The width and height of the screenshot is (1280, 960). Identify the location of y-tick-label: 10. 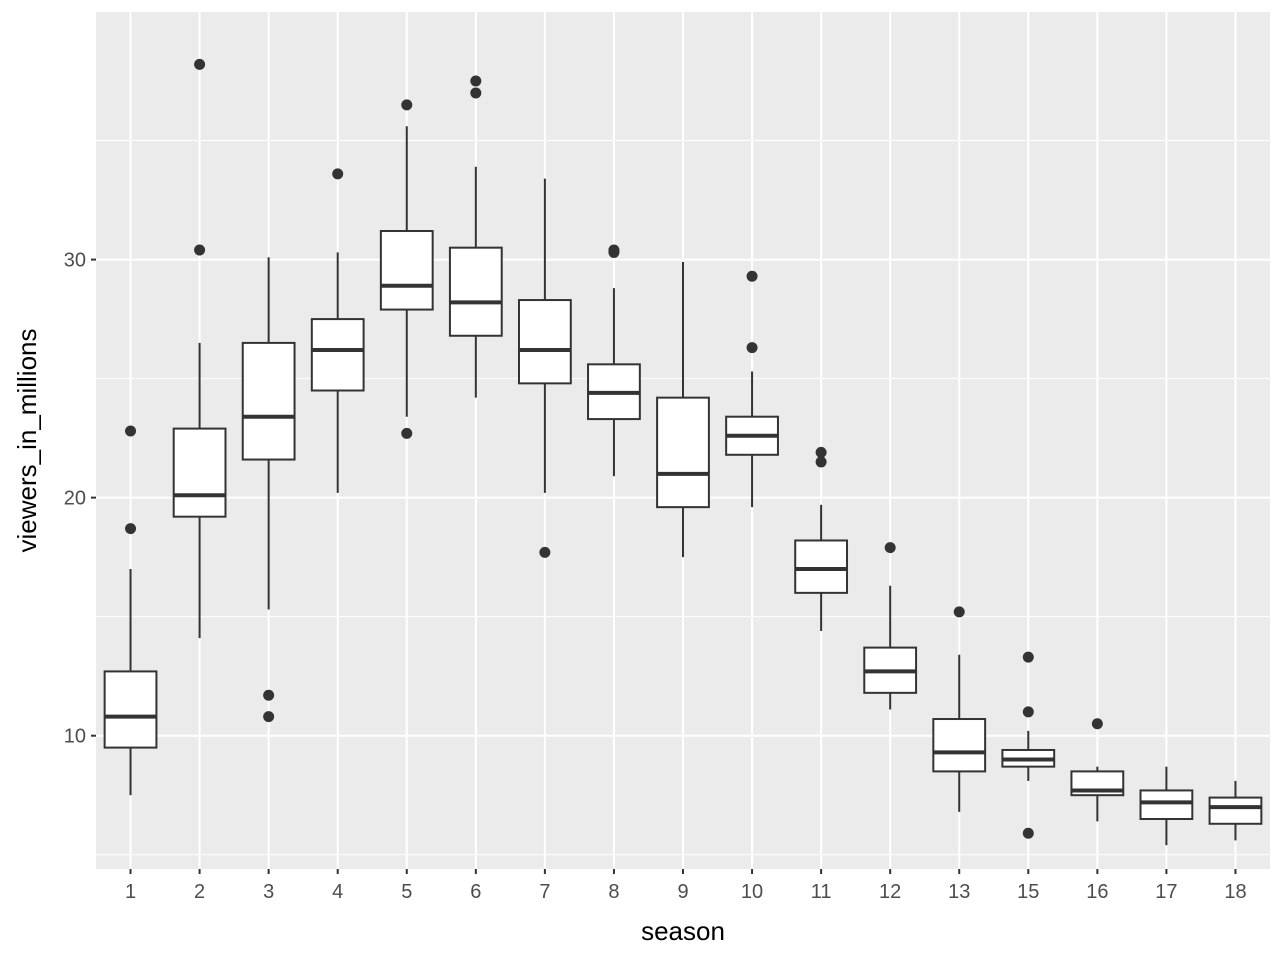
(75, 737).